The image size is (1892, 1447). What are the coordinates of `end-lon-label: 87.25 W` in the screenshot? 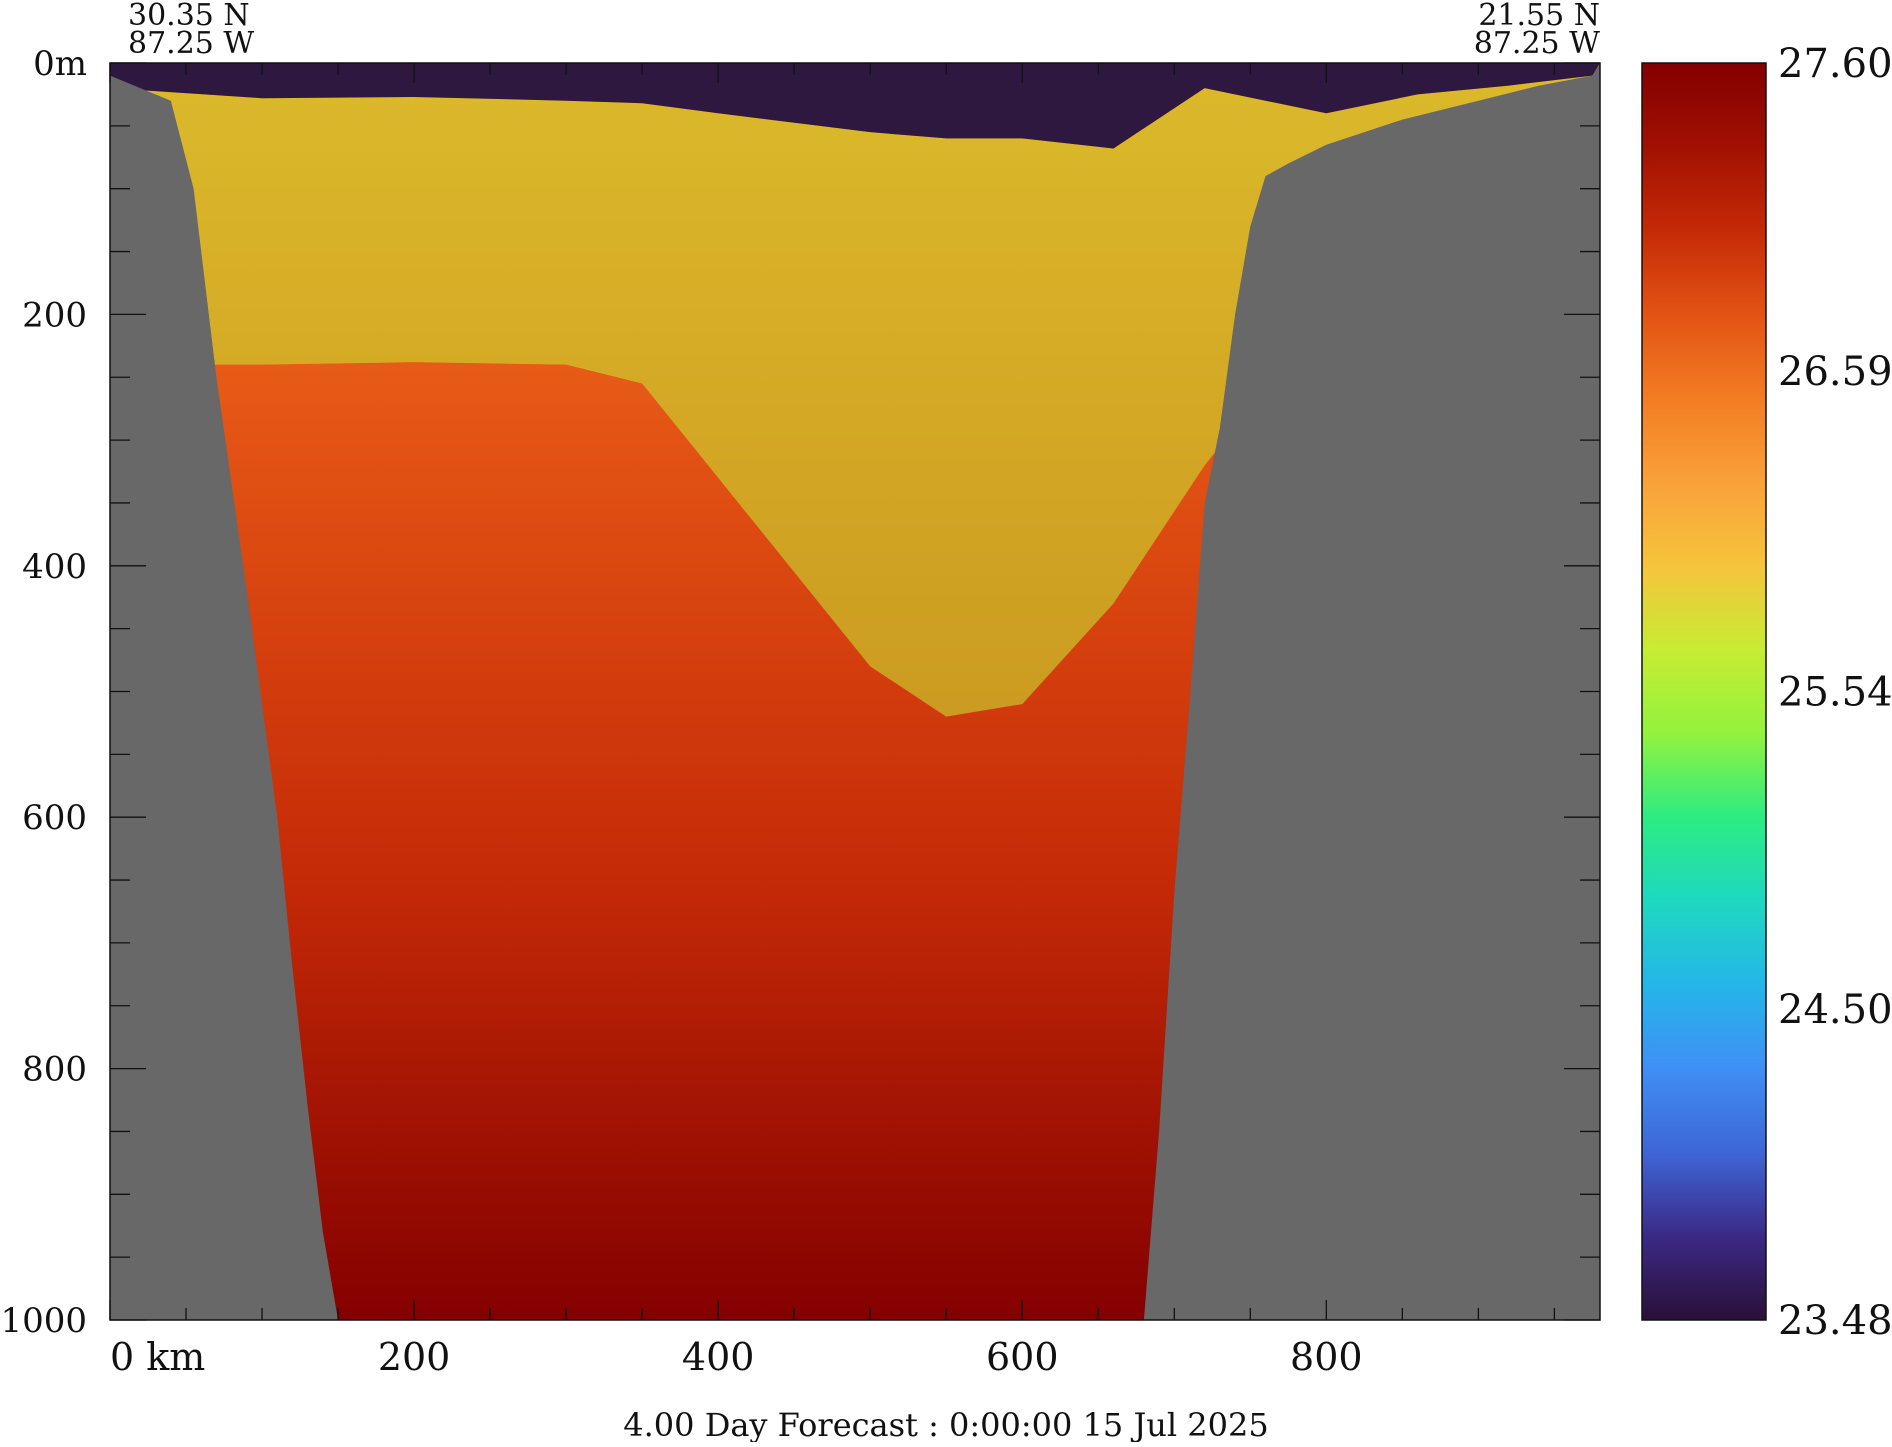 It's located at (1537, 43).